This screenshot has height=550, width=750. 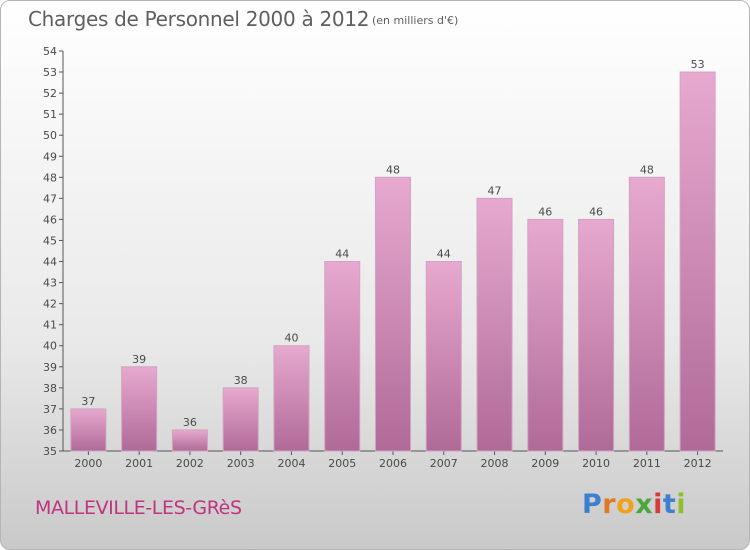 What do you see at coordinates (495, 190) in the screenshot?
I see `data-label: 47` at bounding box center [495, 190].